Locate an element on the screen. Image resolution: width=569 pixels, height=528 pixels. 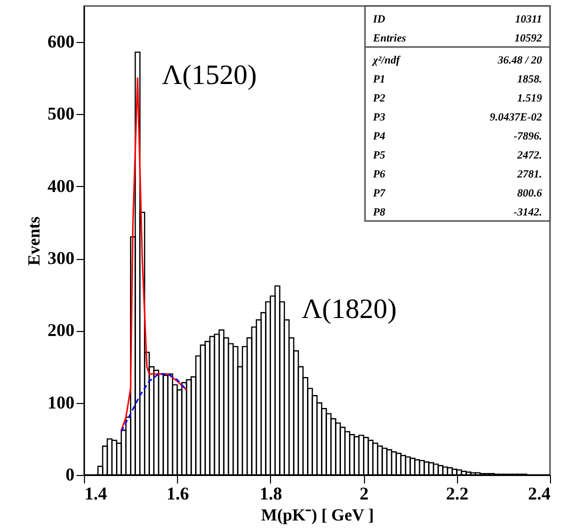
y-tick-label: 500 is located at coordinates (61, 114).